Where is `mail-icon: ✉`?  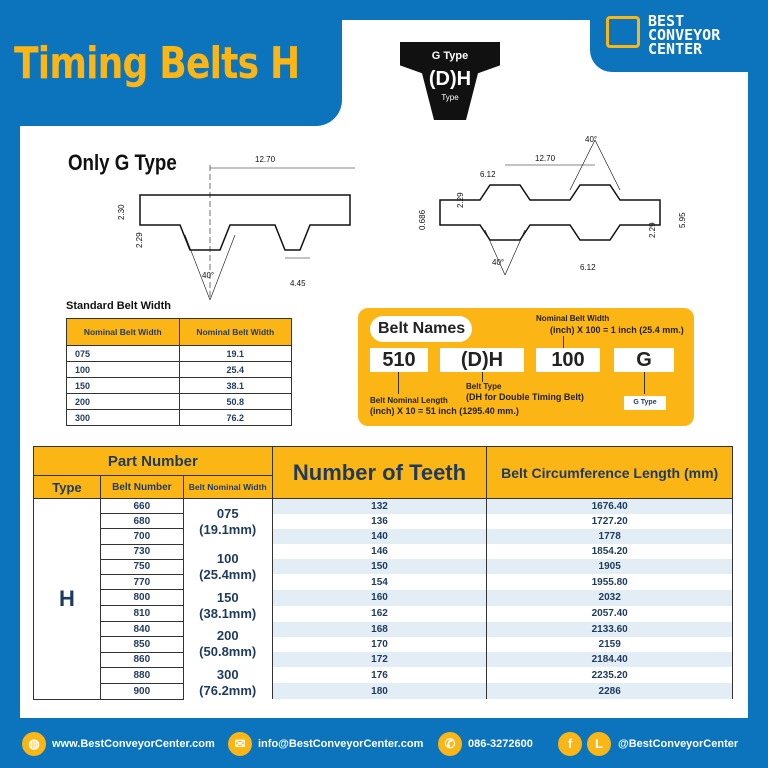
mail-icon: ✉ is located at coordinates (240, 744).